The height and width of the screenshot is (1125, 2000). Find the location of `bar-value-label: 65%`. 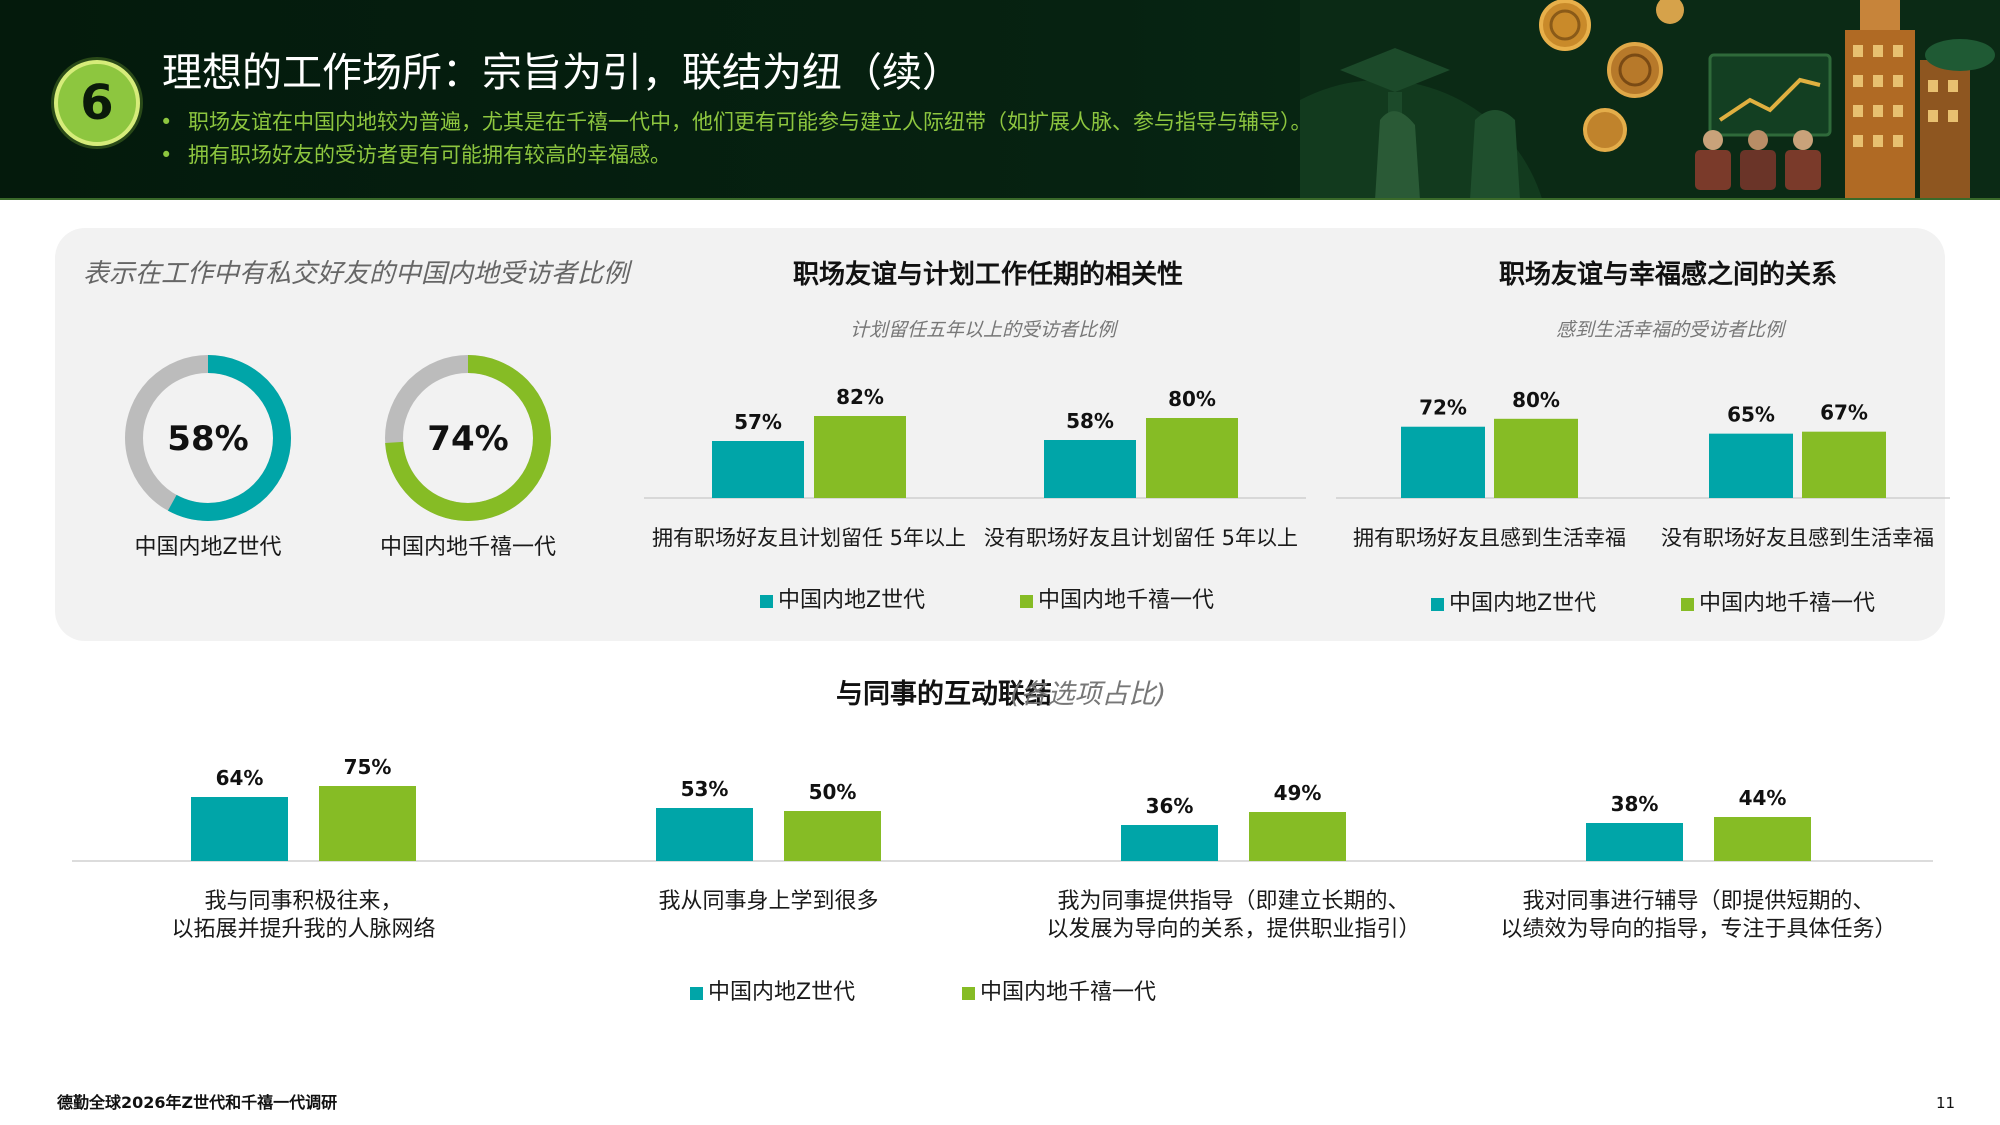

bar-value-label: 65% is located at coordinates (1751, 415).